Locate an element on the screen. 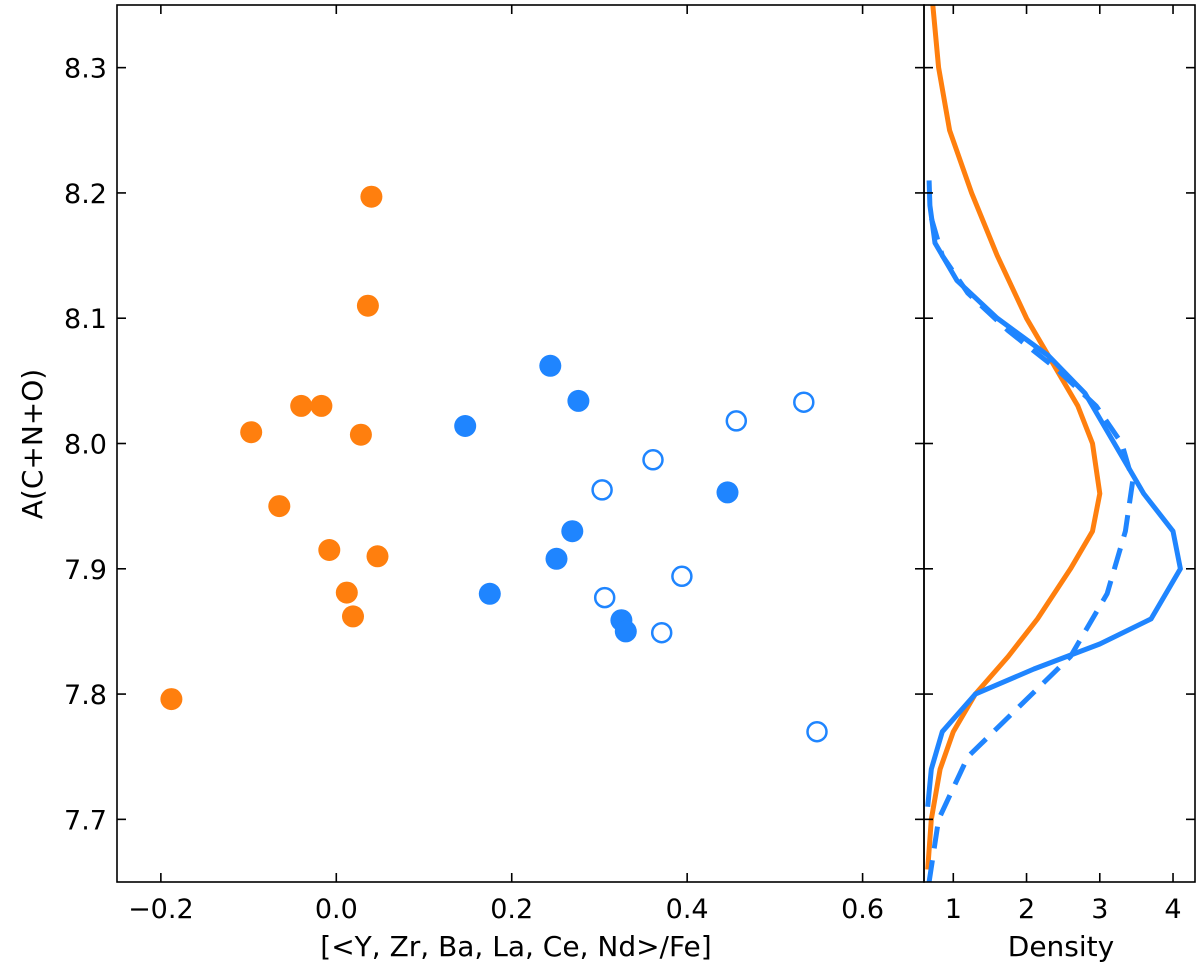  density-axis-title: Density is located at coordinates (1061, 946).